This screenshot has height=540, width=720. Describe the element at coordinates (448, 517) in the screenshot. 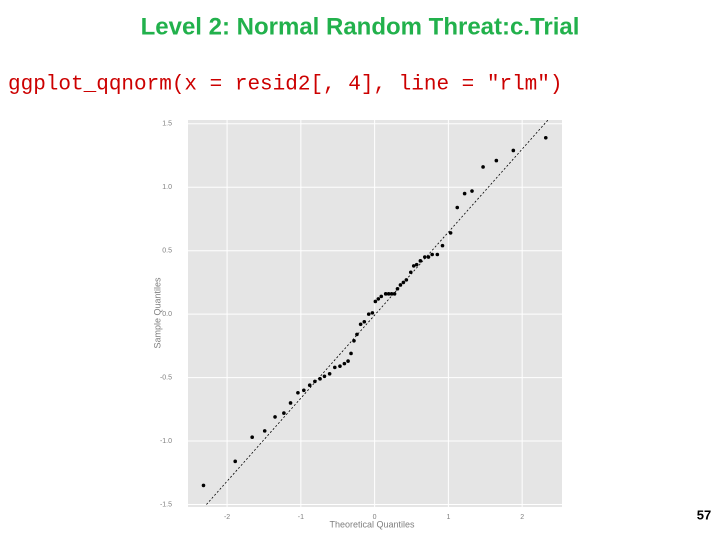

I see `x-tick-label: 1` at that location.